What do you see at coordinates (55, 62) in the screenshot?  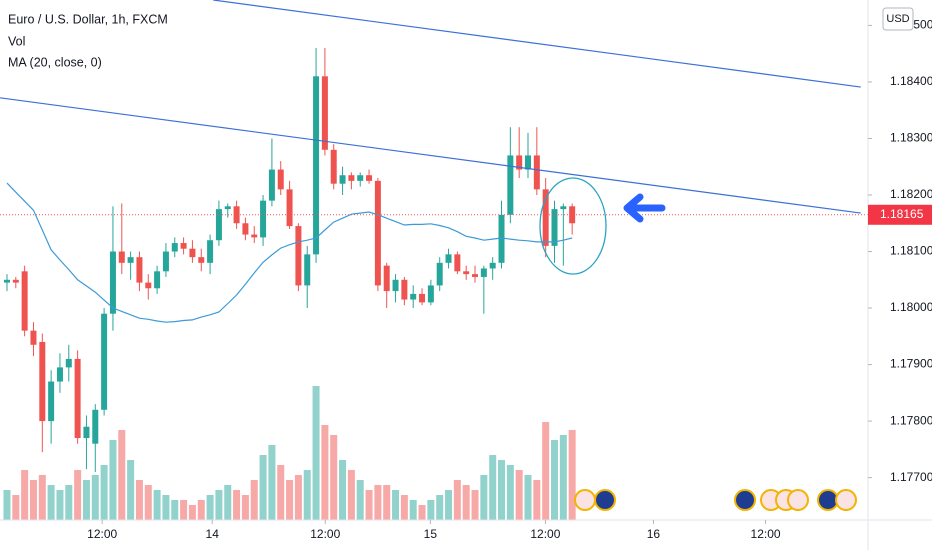 I see `ma-legend: MA (20, close, 0)` at bounding box center [55, 62].